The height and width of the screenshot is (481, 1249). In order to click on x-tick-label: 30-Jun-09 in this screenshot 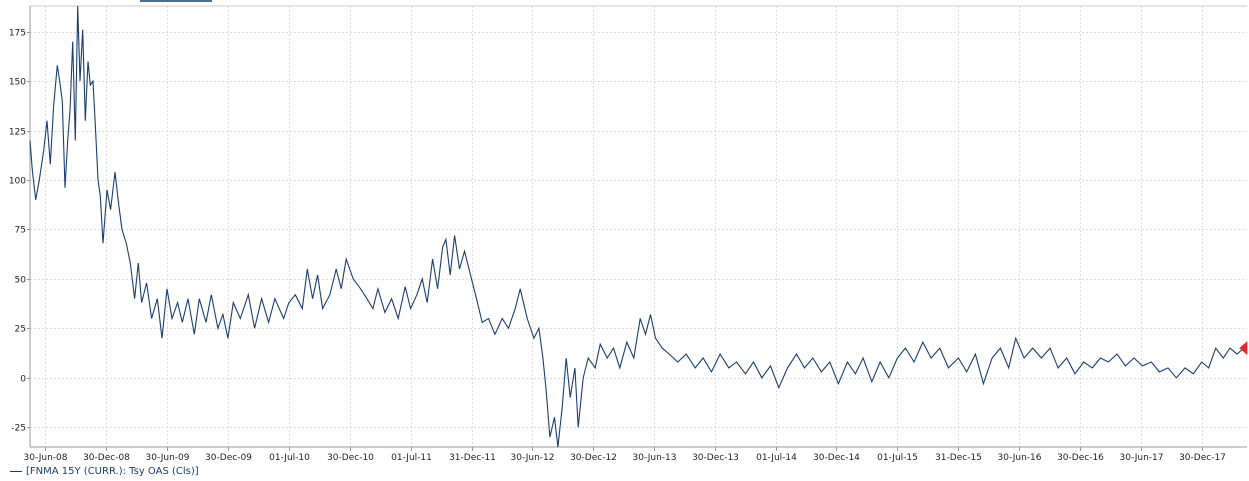, I will do `click(168, 458)`.